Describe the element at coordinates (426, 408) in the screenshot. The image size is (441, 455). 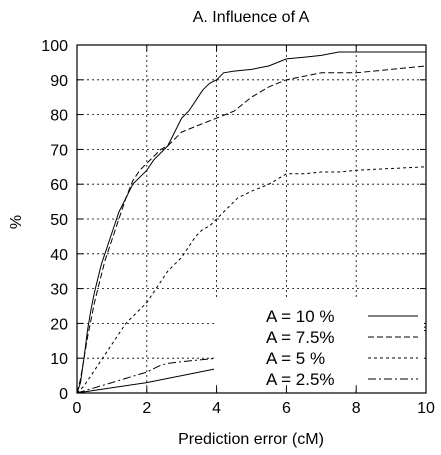
I see `x-tick-label: 10` at that location.